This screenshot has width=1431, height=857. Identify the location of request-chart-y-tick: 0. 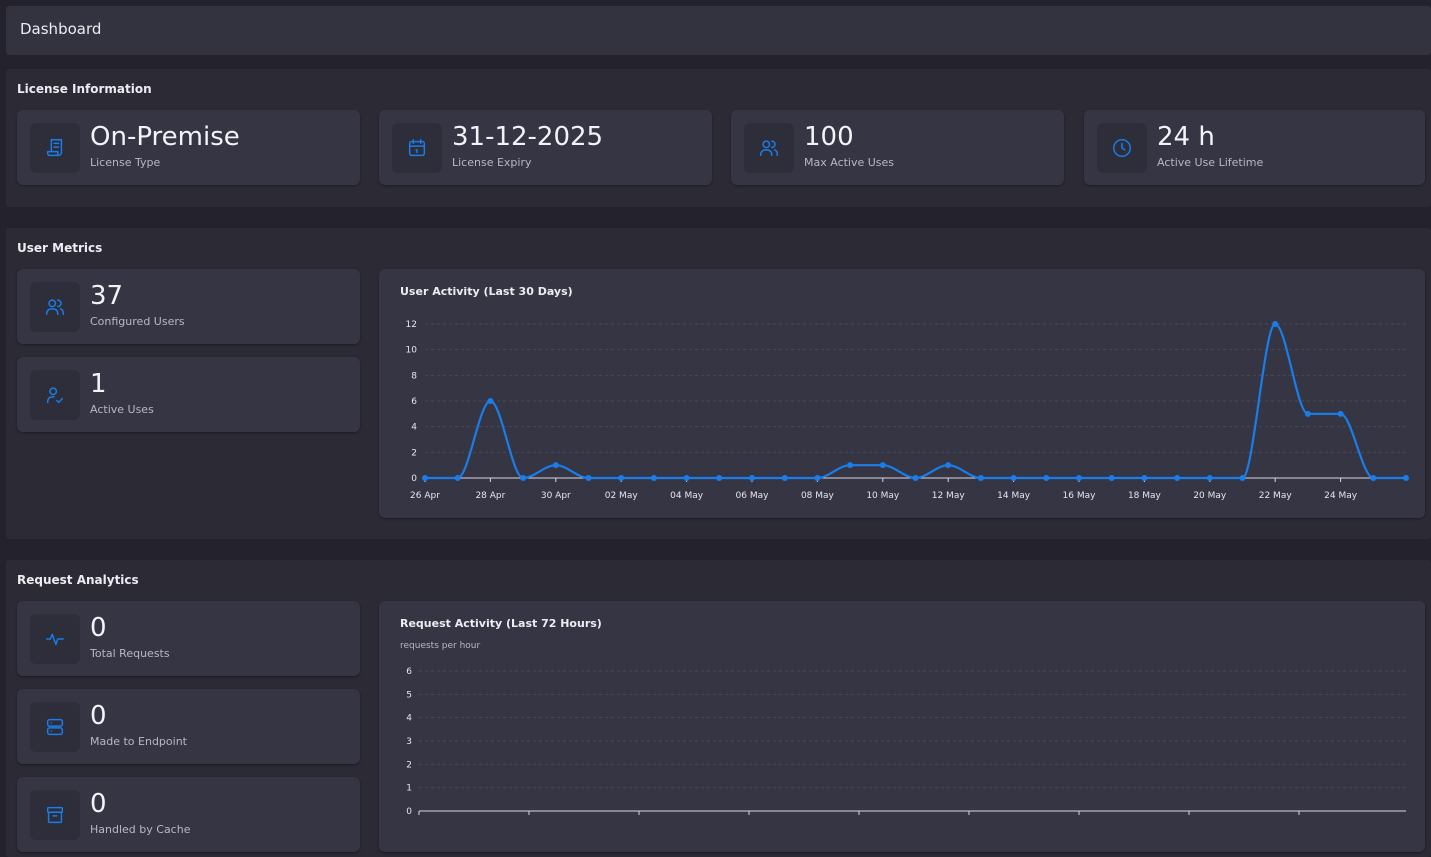
(409, 812).